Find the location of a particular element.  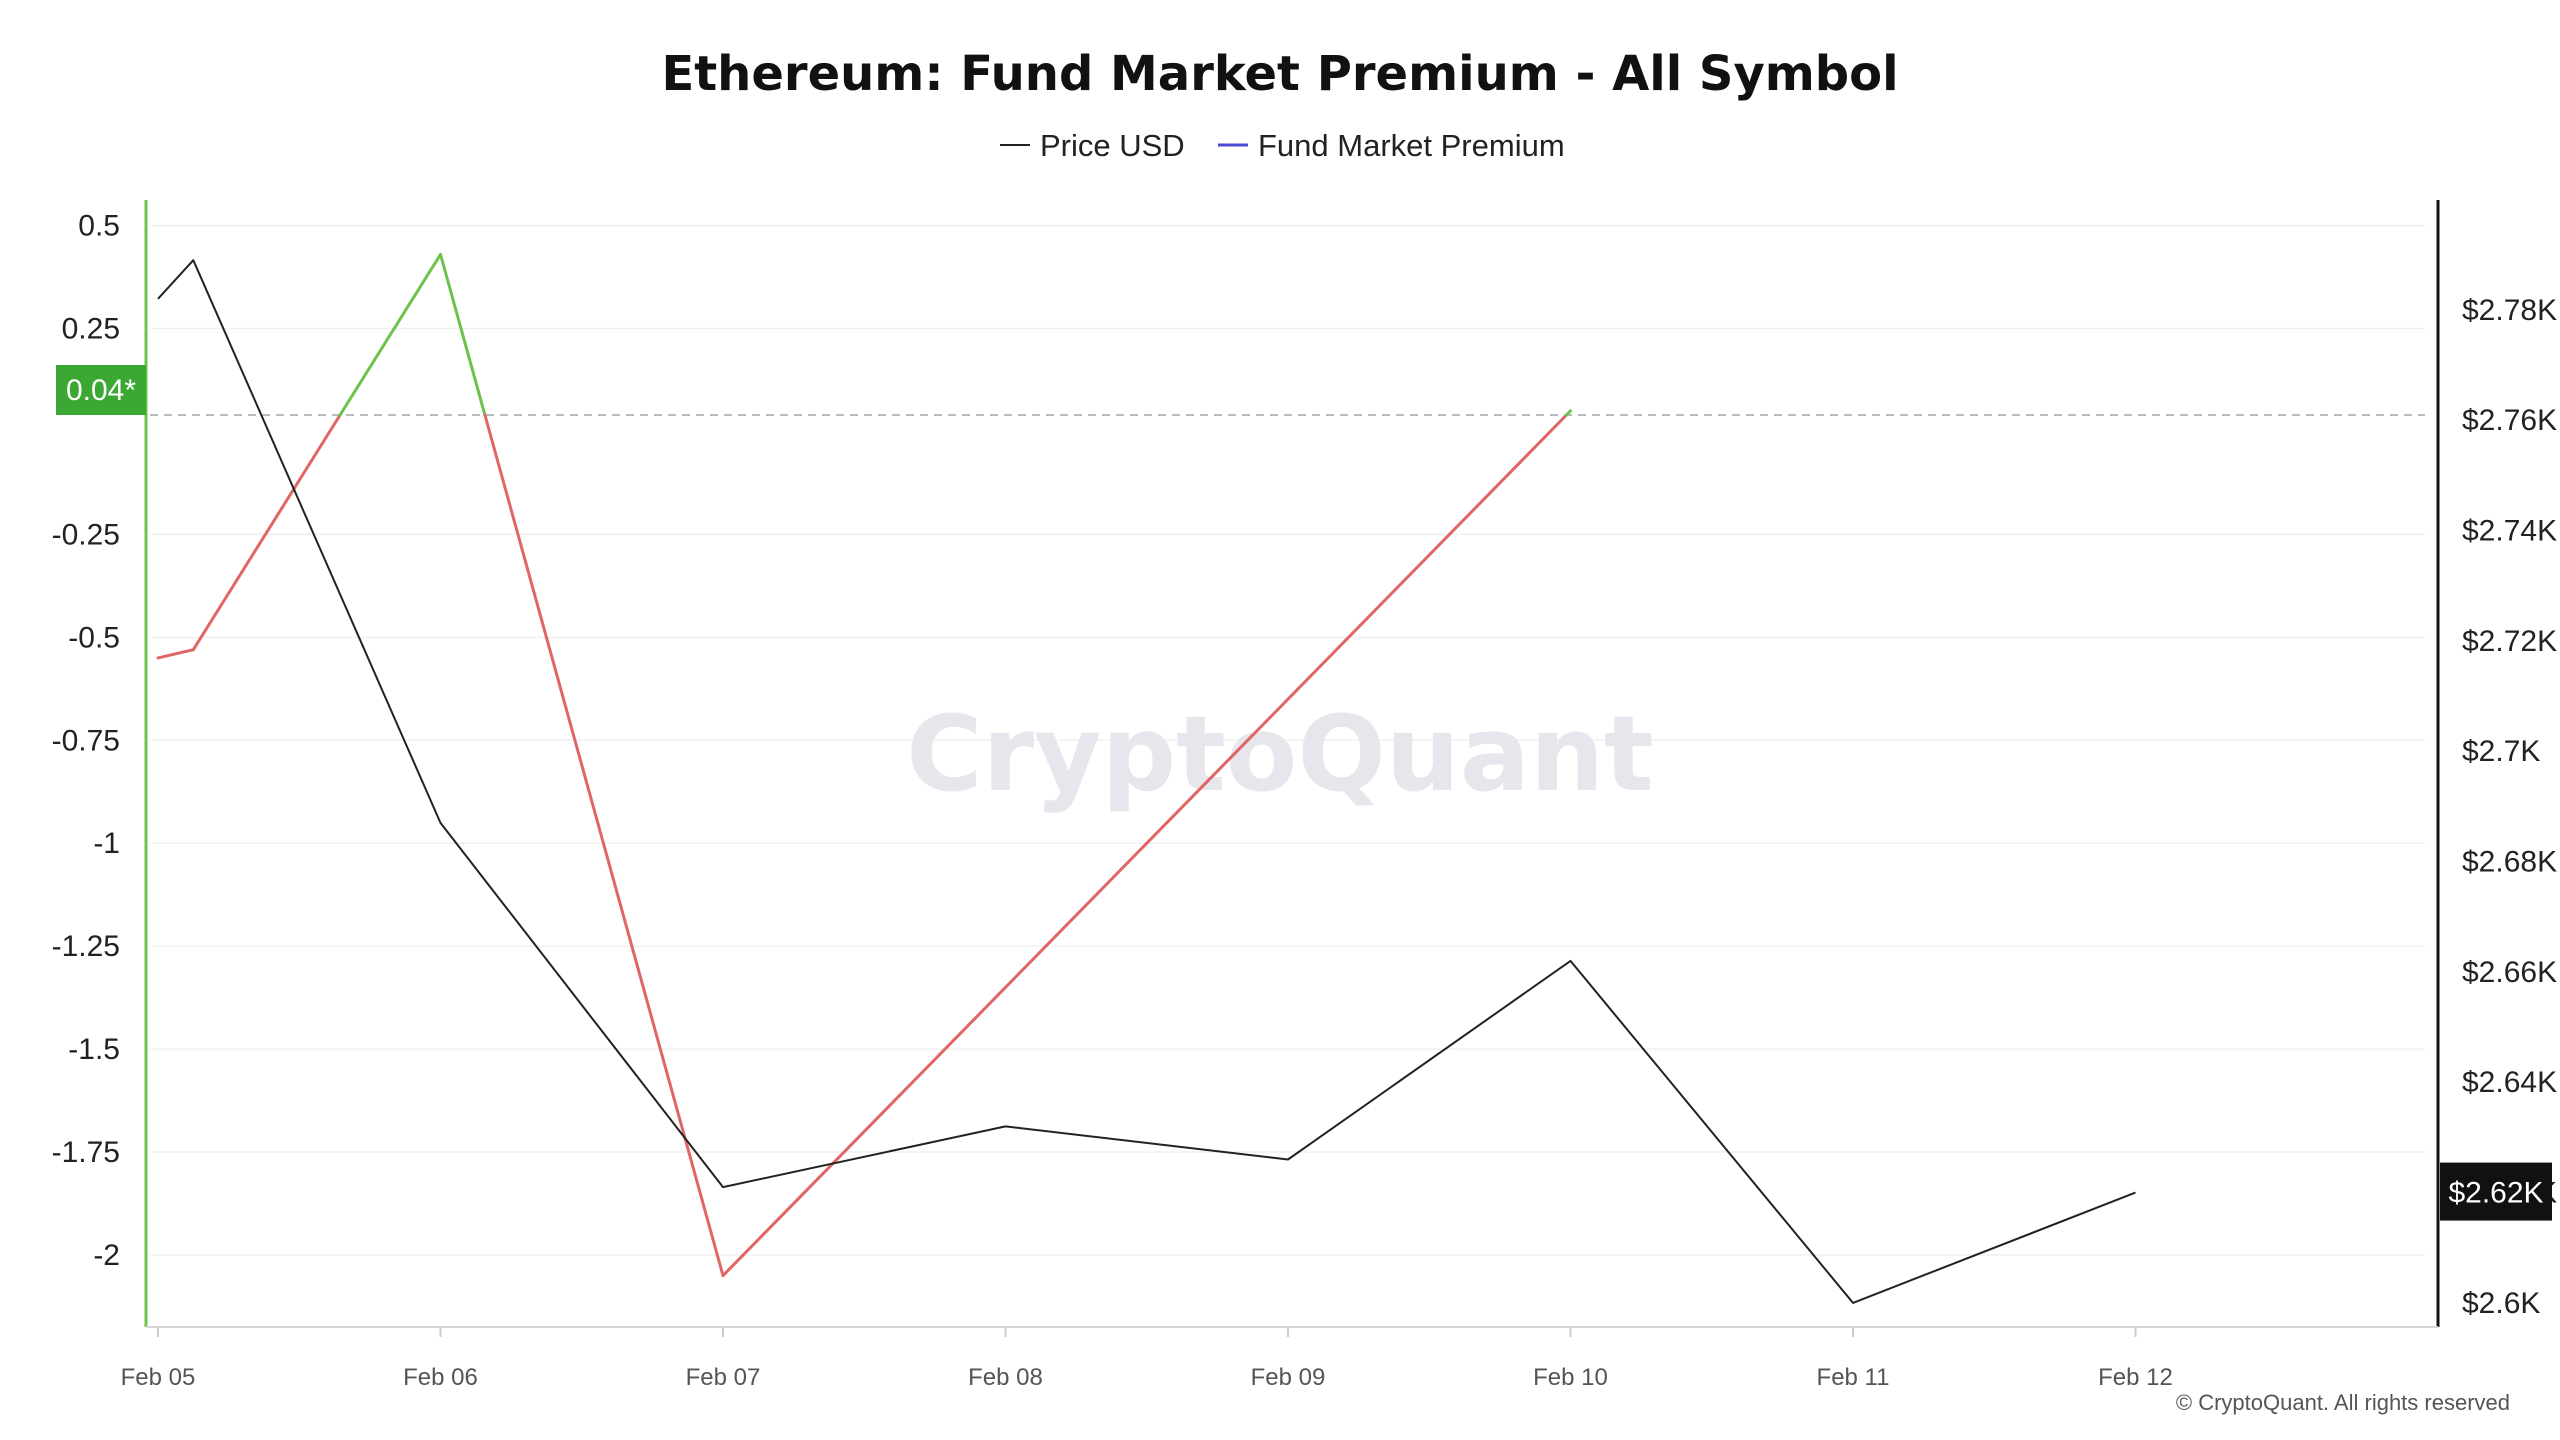

right-tick-label: $2.64K is located at coordinates (2509, 1082).